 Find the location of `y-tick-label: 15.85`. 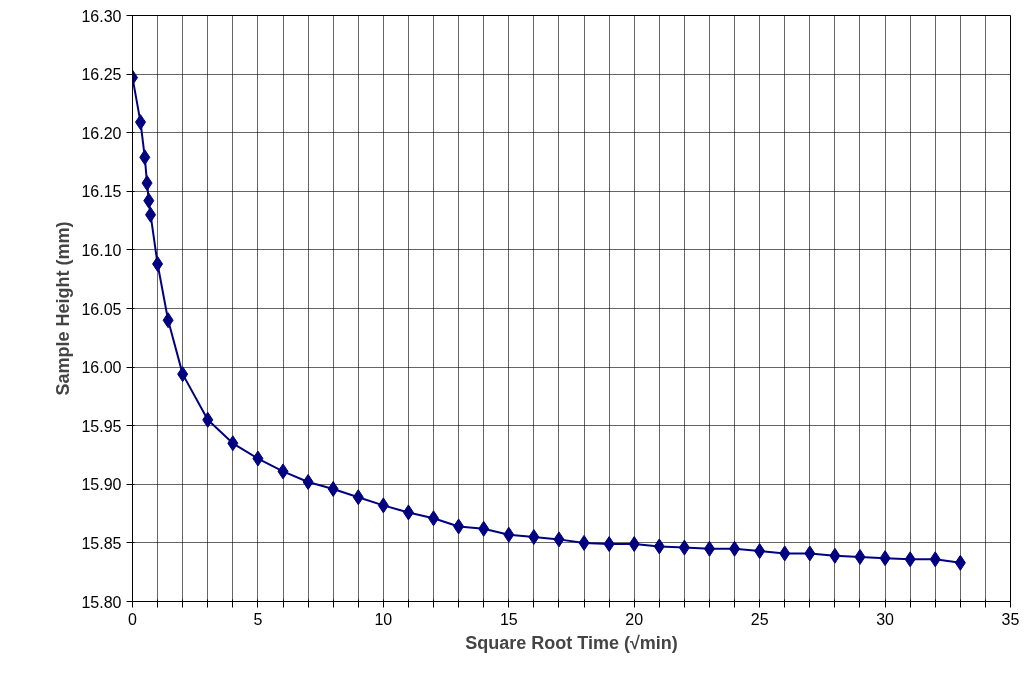

y-tick-label: 15.85 is located at coordinates (101, 543).